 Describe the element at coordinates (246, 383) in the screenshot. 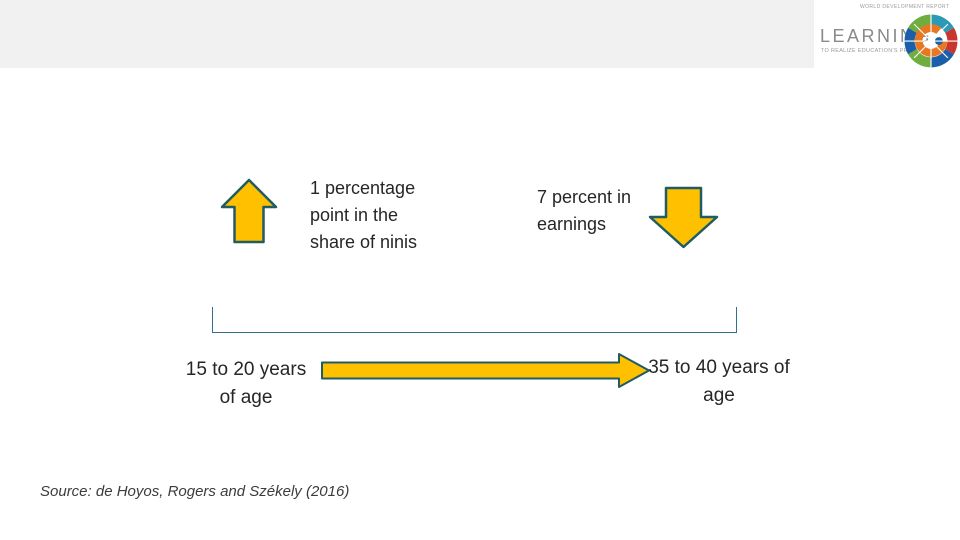

I see `left-age-label: 15 to 20 years of age` at that location.